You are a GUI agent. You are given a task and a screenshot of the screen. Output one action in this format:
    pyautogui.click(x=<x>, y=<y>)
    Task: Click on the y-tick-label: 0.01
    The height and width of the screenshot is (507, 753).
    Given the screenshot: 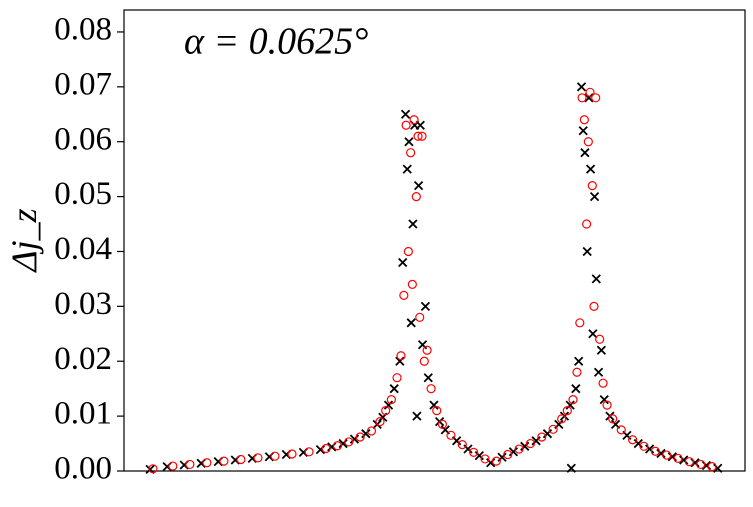 What is the action you would take?
    pyautogui.click(x=83, y=414)
    